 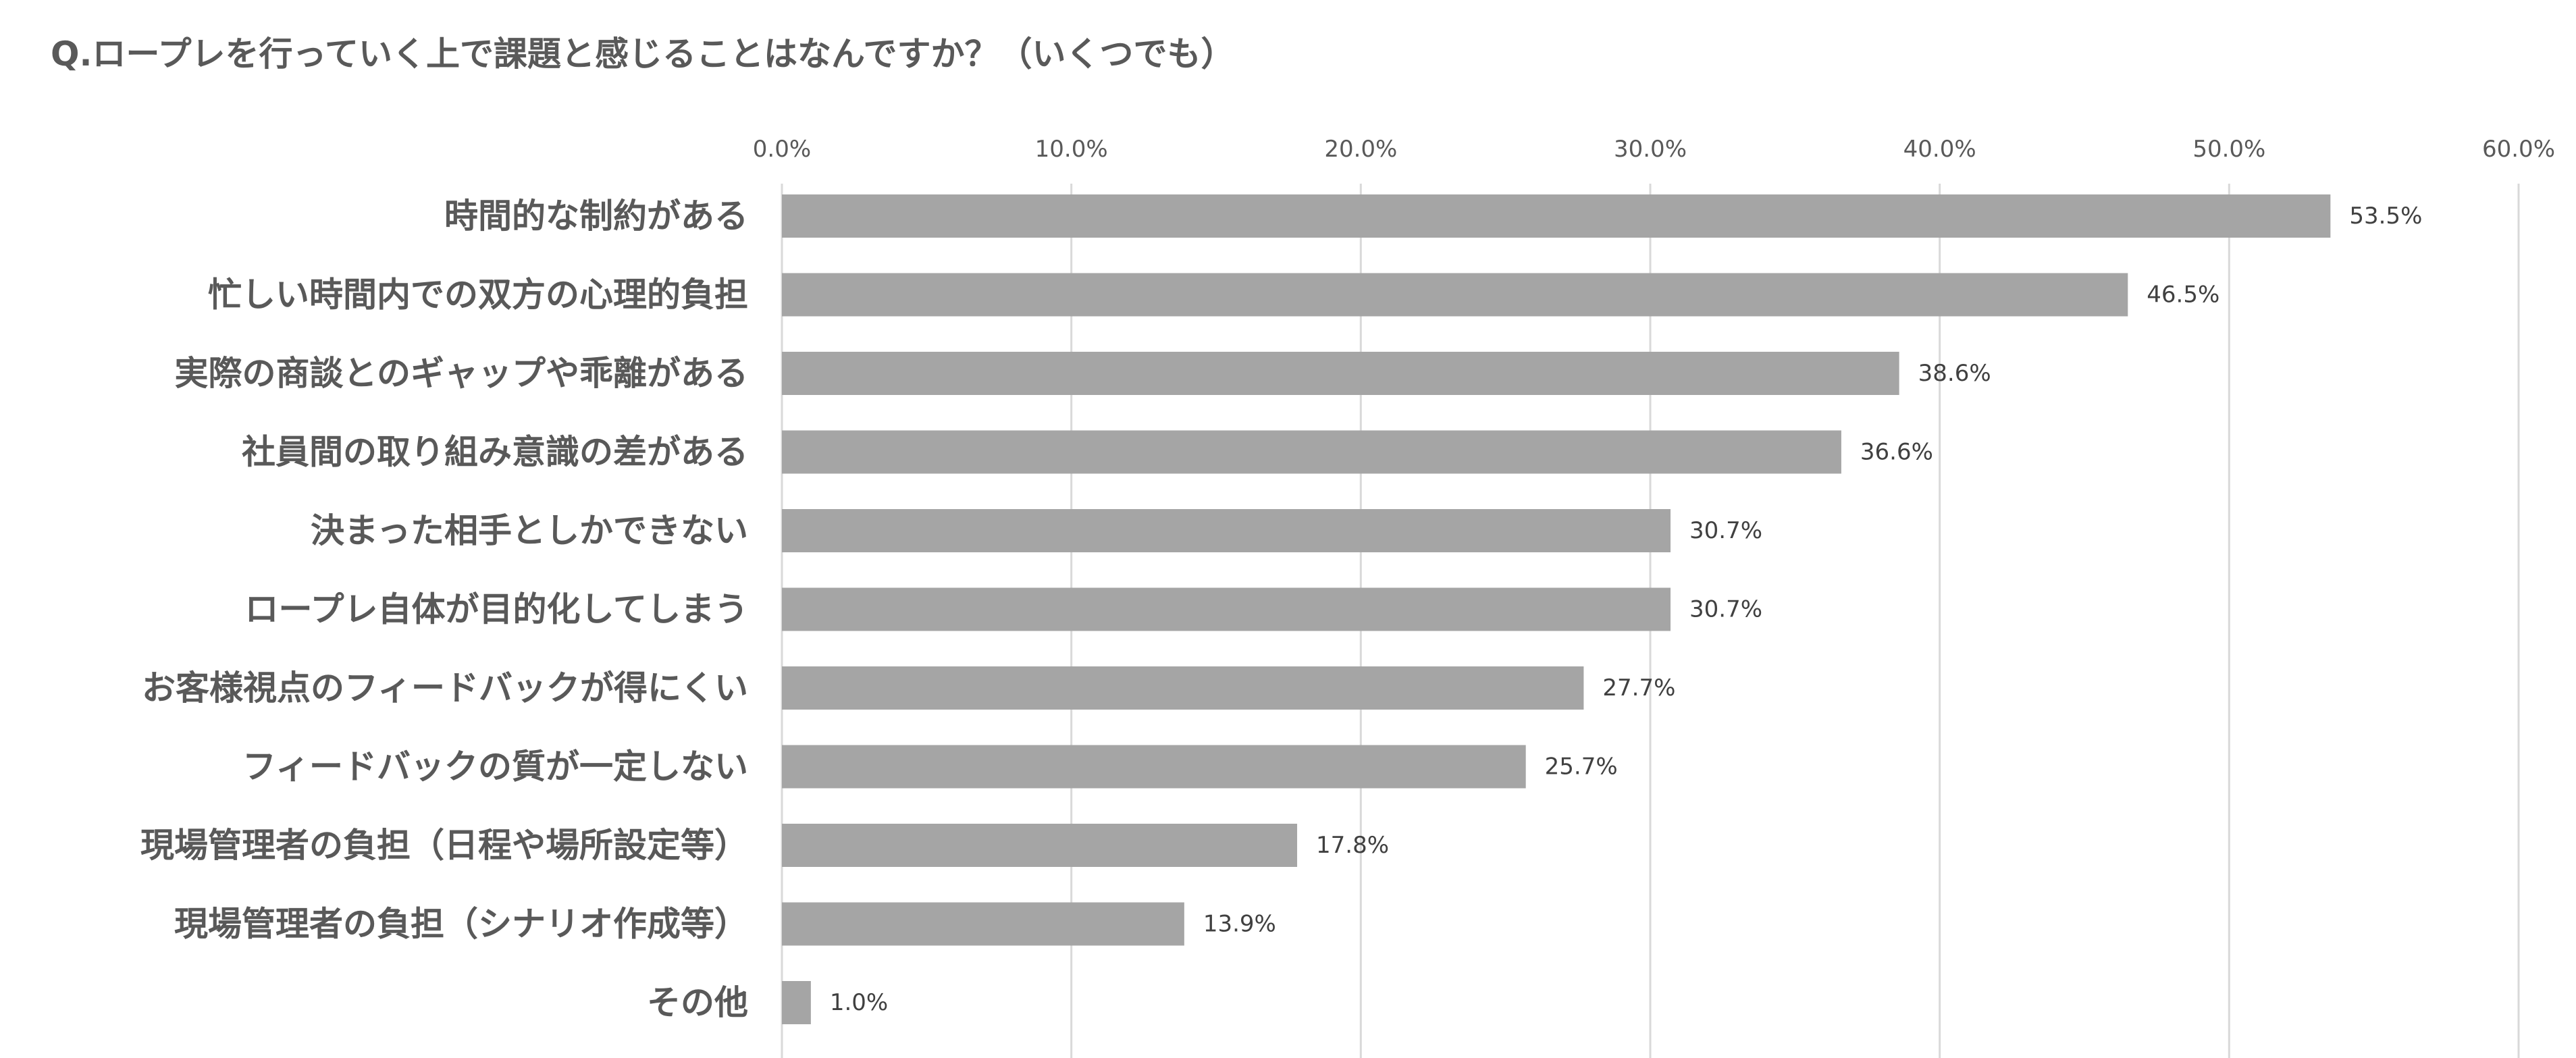 I want to click on chart-title: Q.ロープレを行っていく上で課題と感じることはなんですか？（いくつでも）, so click(x=643, y=54).